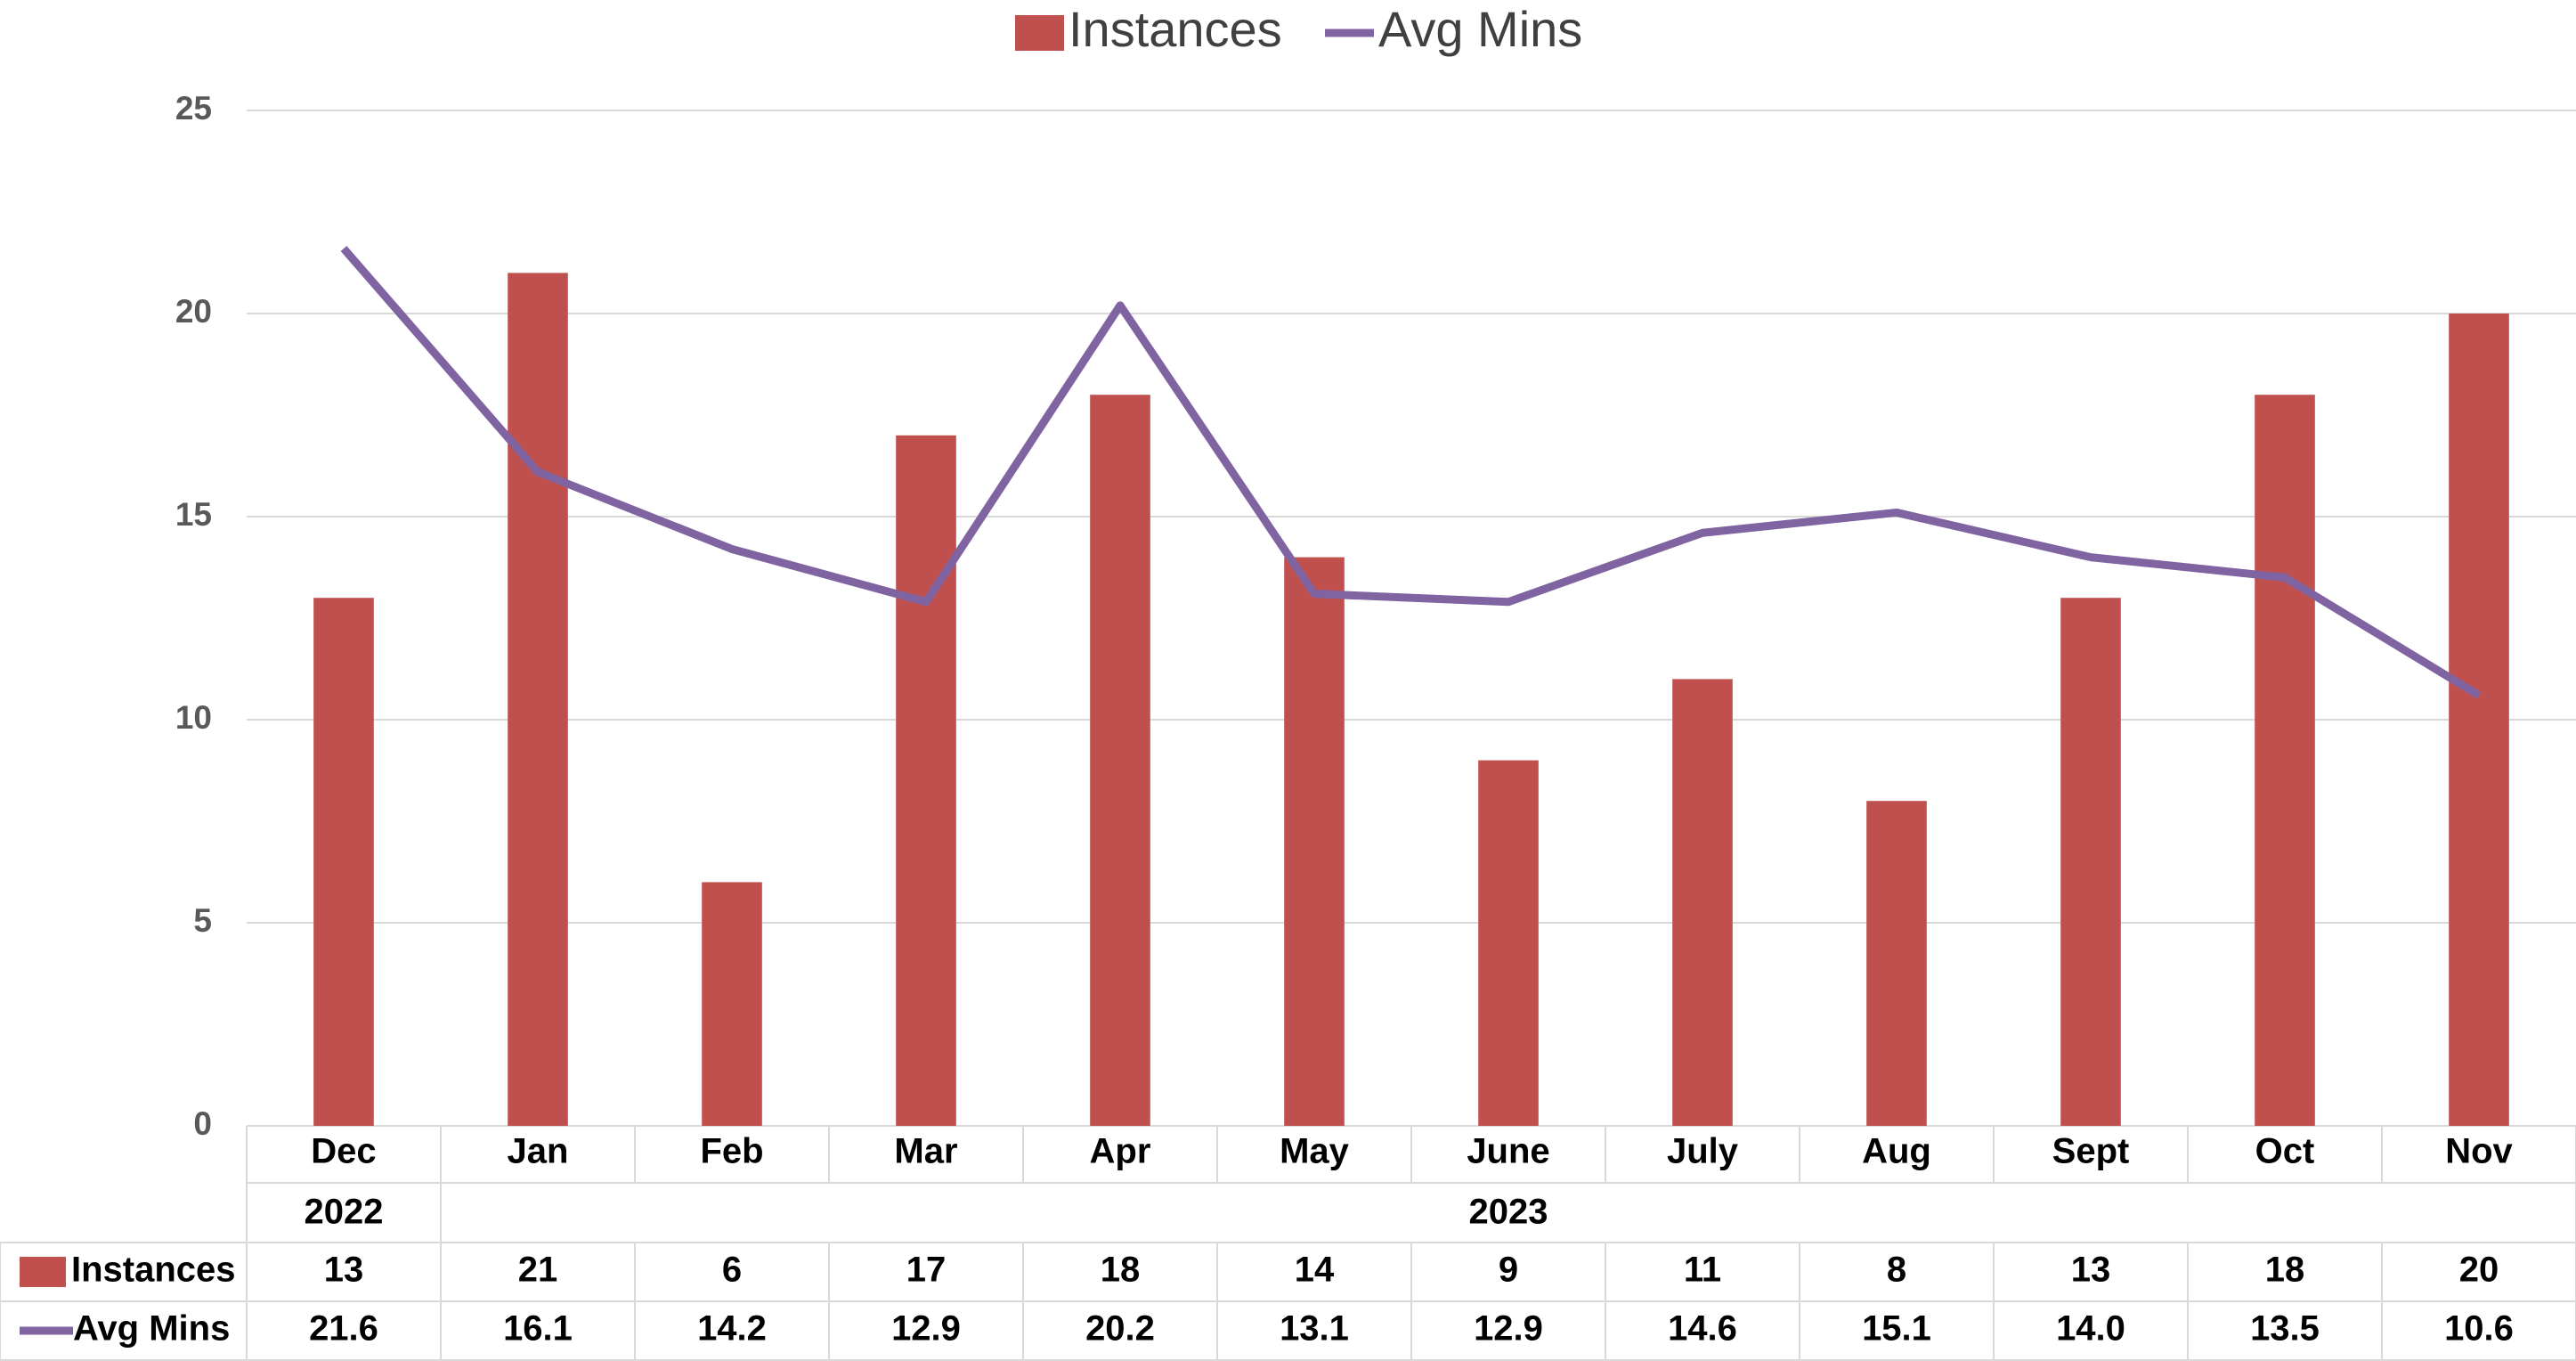  What do you see at coordinates (1703, 1151) in the screenshot?
I see `x-tick-label: July` at bounding box center [1703, 1151].